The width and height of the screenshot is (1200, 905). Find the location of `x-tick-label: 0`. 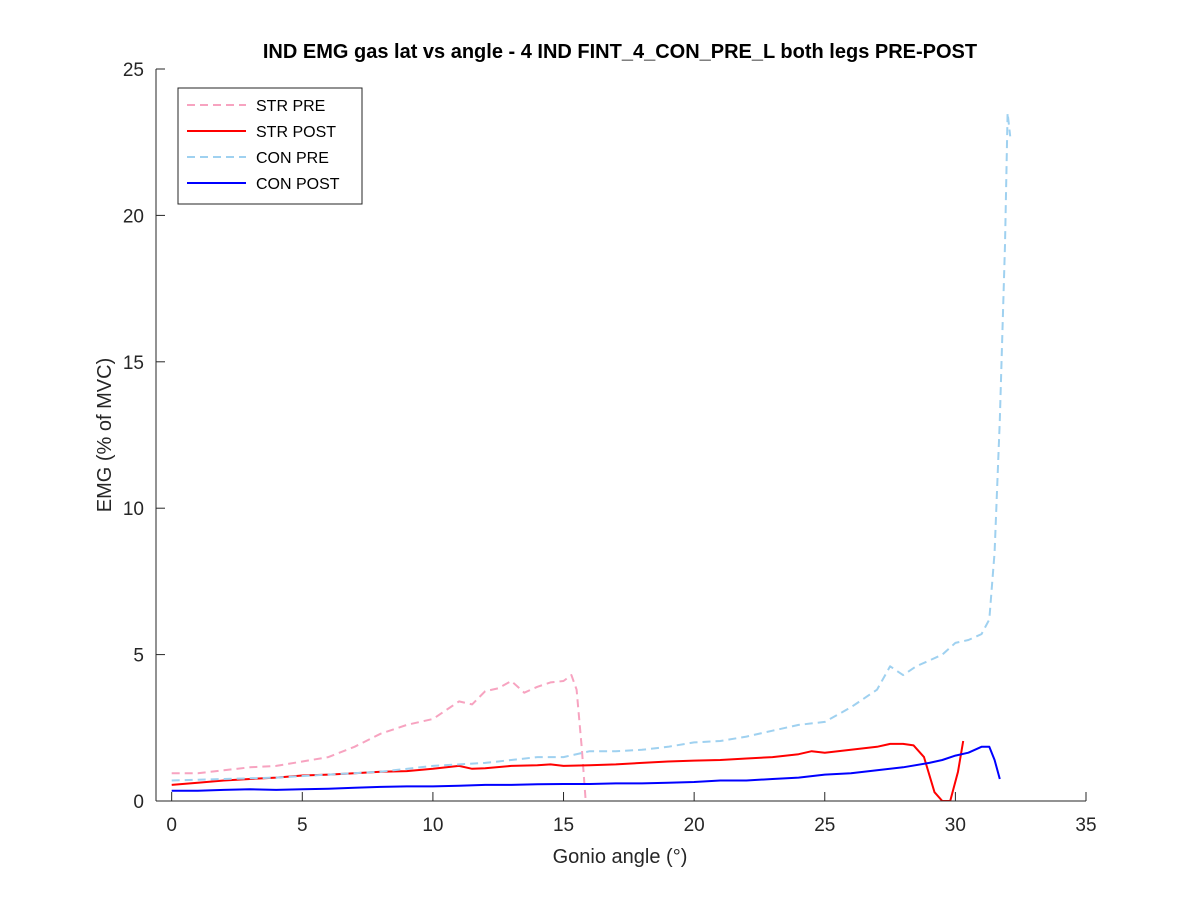

x-tick-label: 0 is located at coordinates (171, 825).